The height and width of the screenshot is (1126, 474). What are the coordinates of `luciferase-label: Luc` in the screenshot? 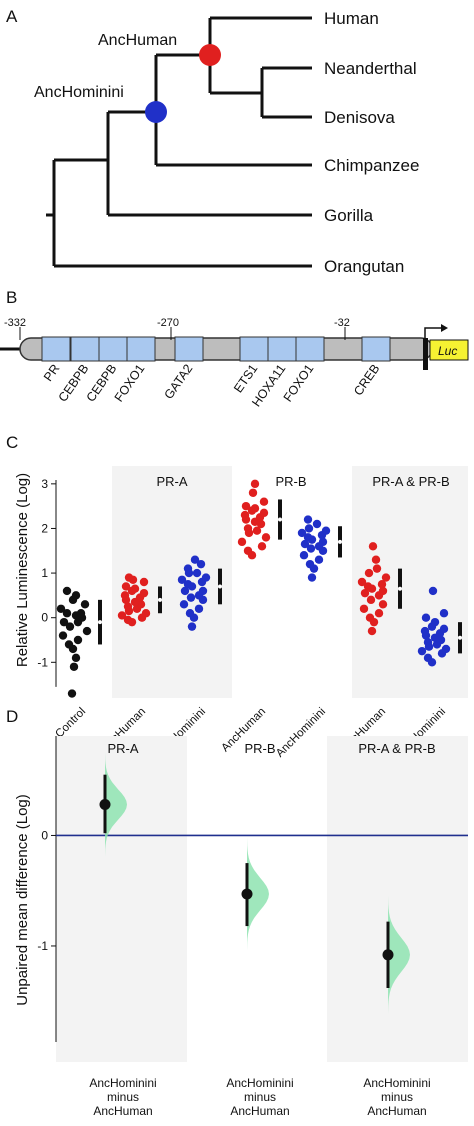 It's located at (447, 351).